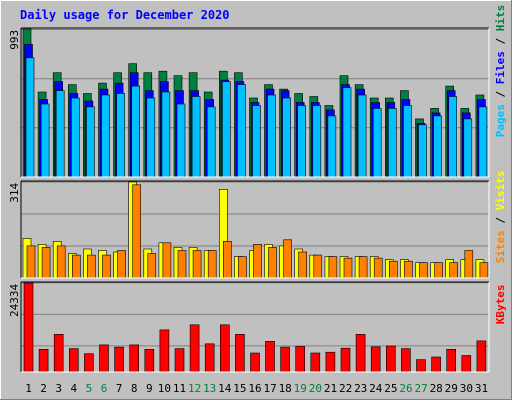 The height and width of the screenshot is (400, 512). What do you see at coordinates (500, 94) in the screenshot?
I see `legend-sep-1: /` at bounding box center [500, 94].